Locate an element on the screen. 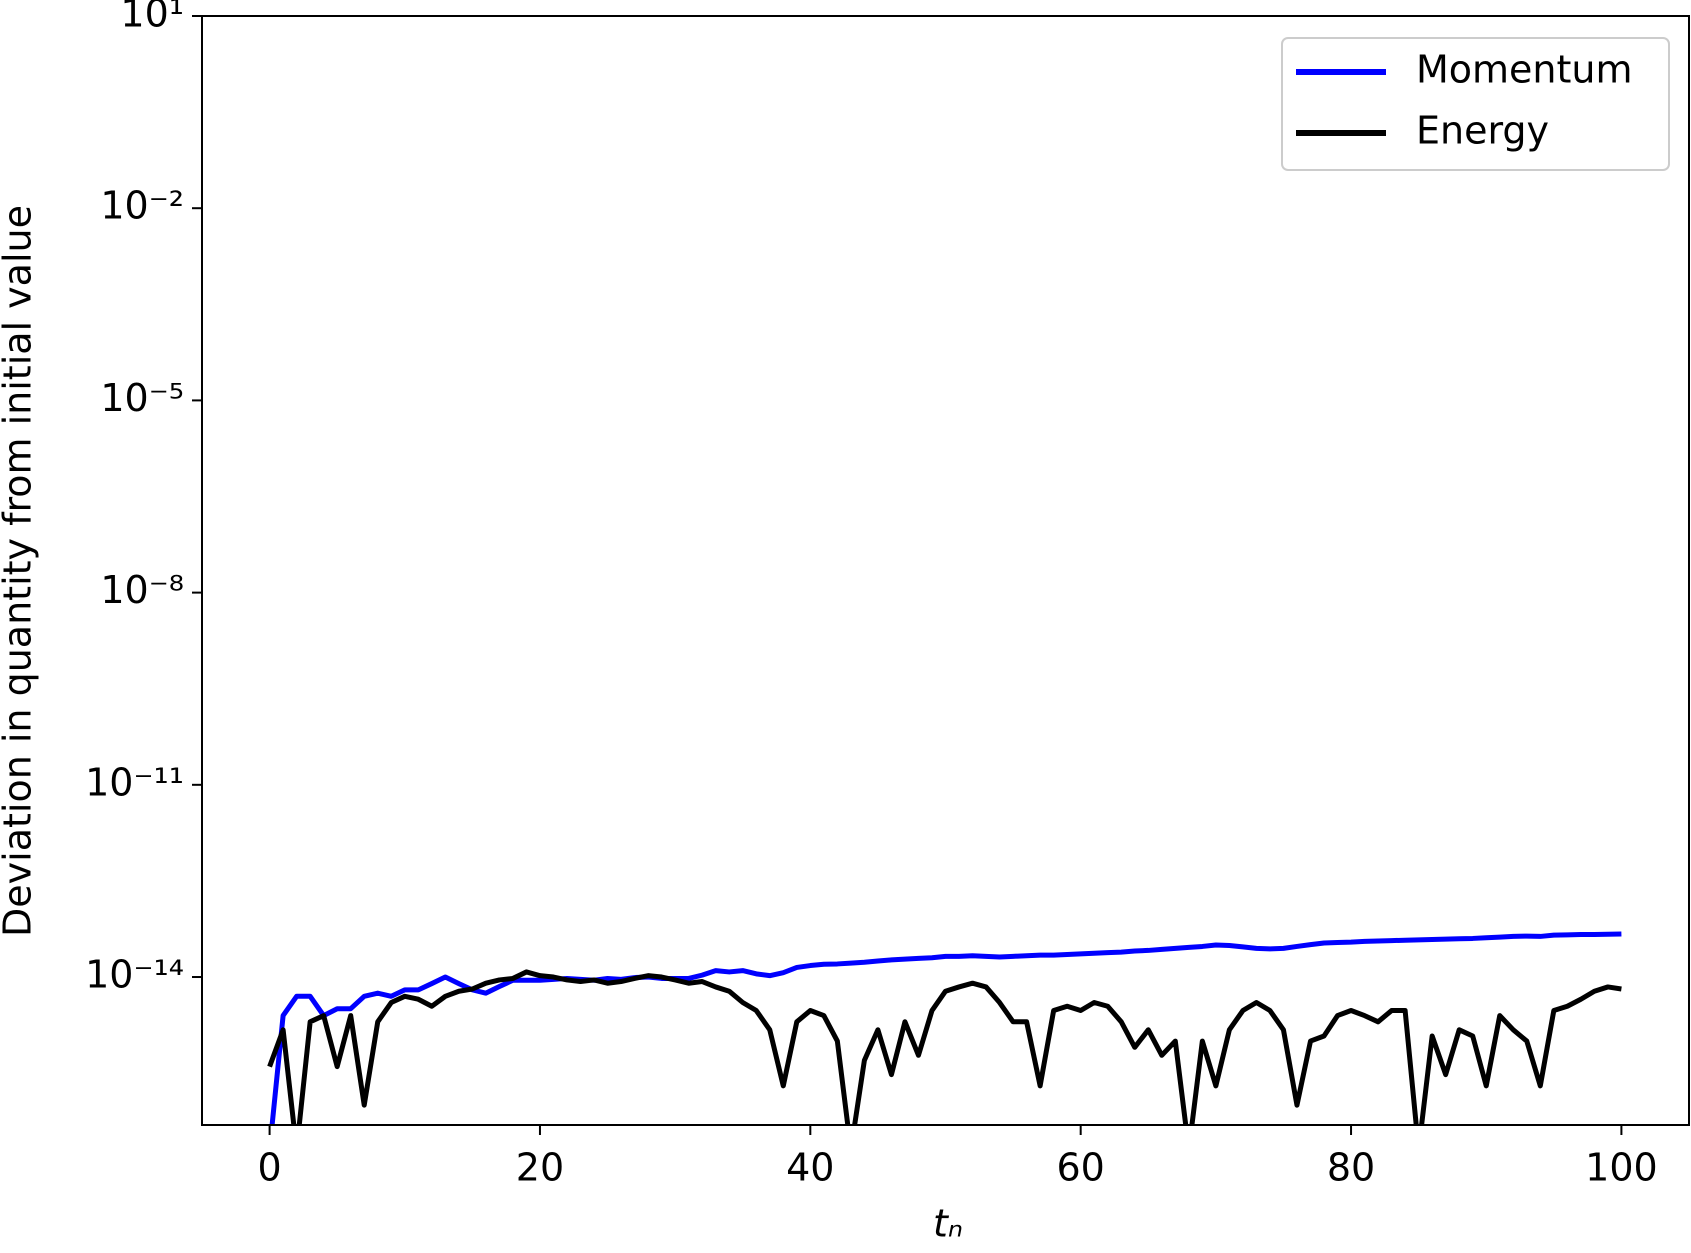 This screenshot has height=1253, width=1691. x-tick-label: 60 is located at coordinates (1081, 1168).